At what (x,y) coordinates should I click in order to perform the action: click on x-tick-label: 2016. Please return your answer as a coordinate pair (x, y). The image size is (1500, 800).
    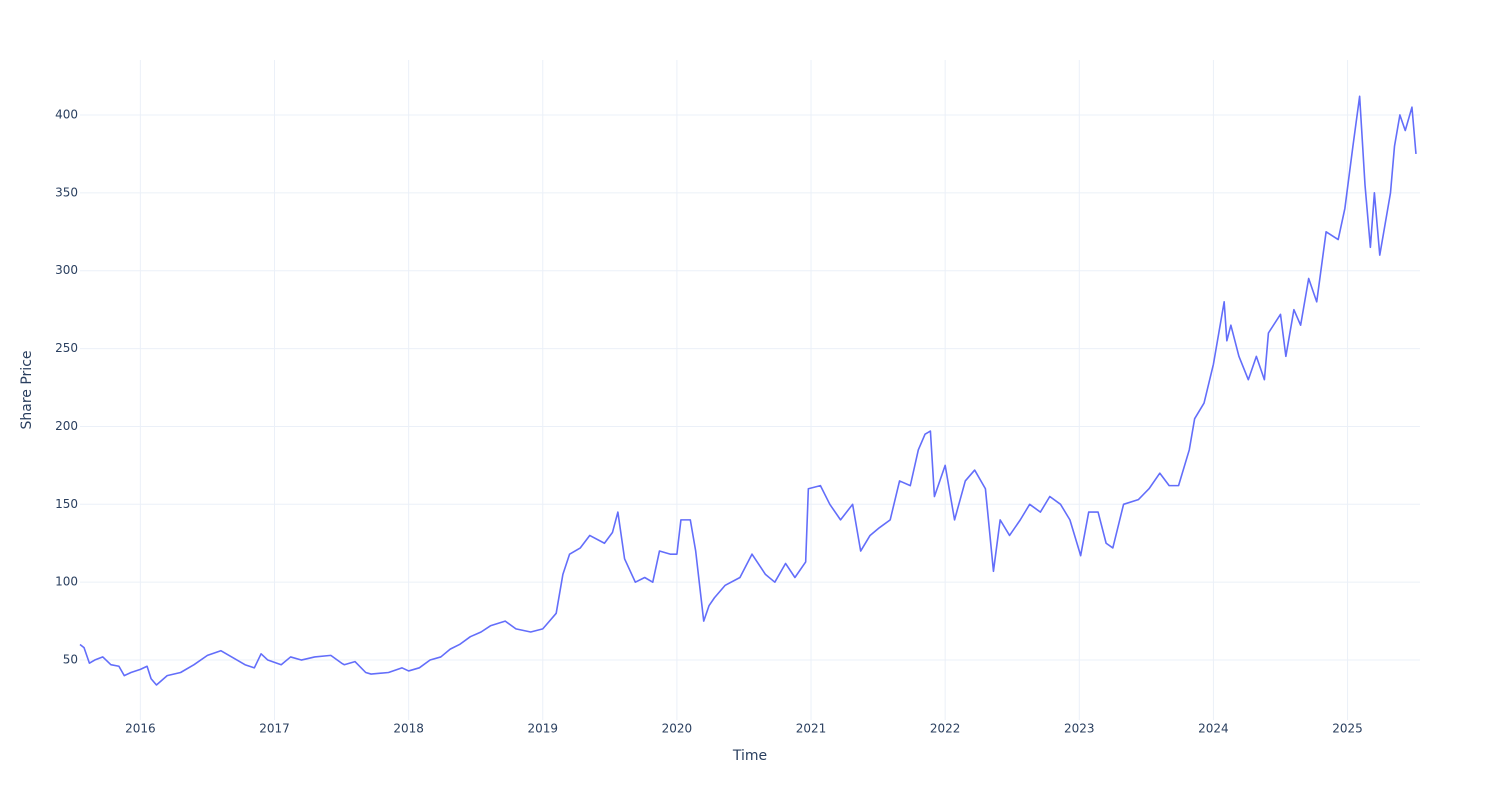
    Looking at the image, I should click on (140, 729).